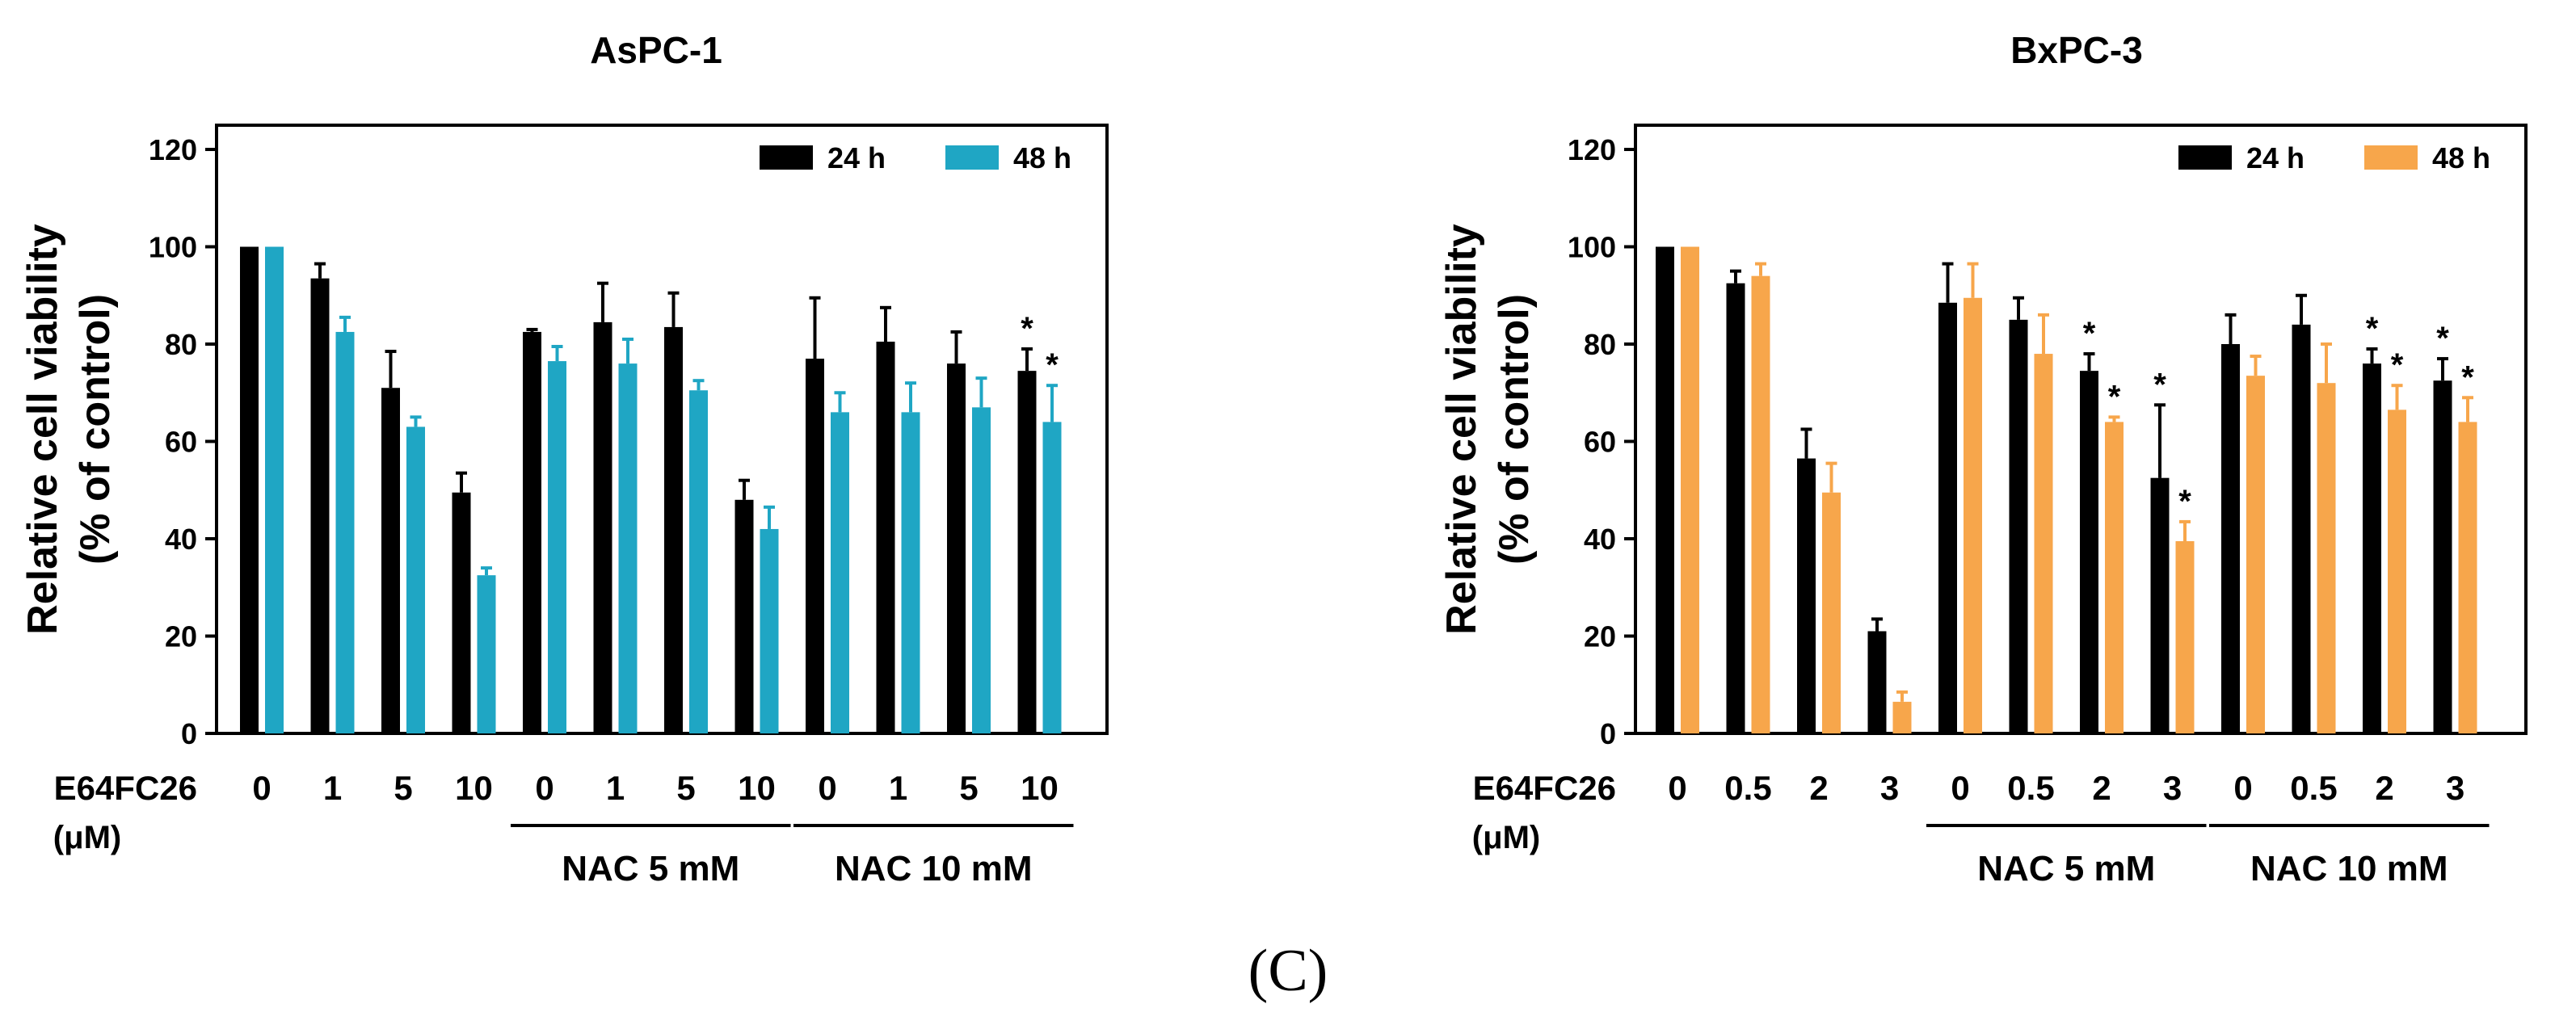 The image size is (2576, 1025). Describe the element at coordinates (1592, 247) in the screenshot. I see `y-tick-label: 100` at that location.